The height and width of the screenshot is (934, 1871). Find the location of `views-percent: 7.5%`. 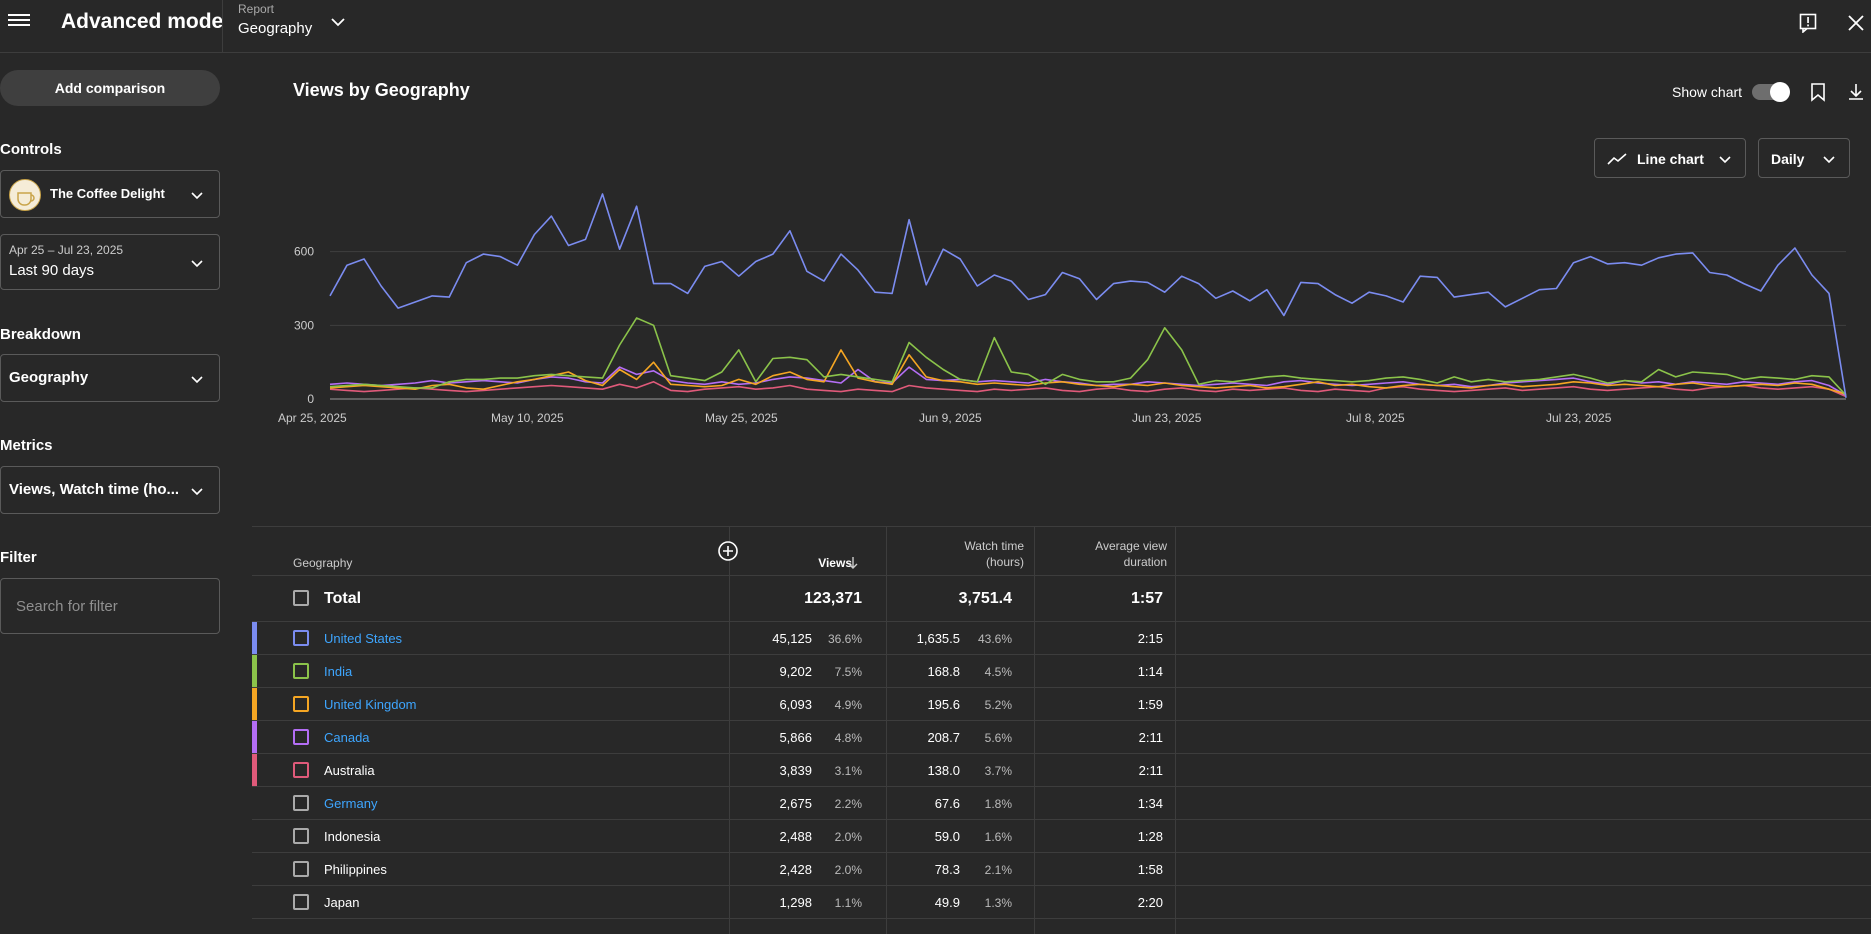

views-percent: 7.5% is located at coordinates (848, 672).